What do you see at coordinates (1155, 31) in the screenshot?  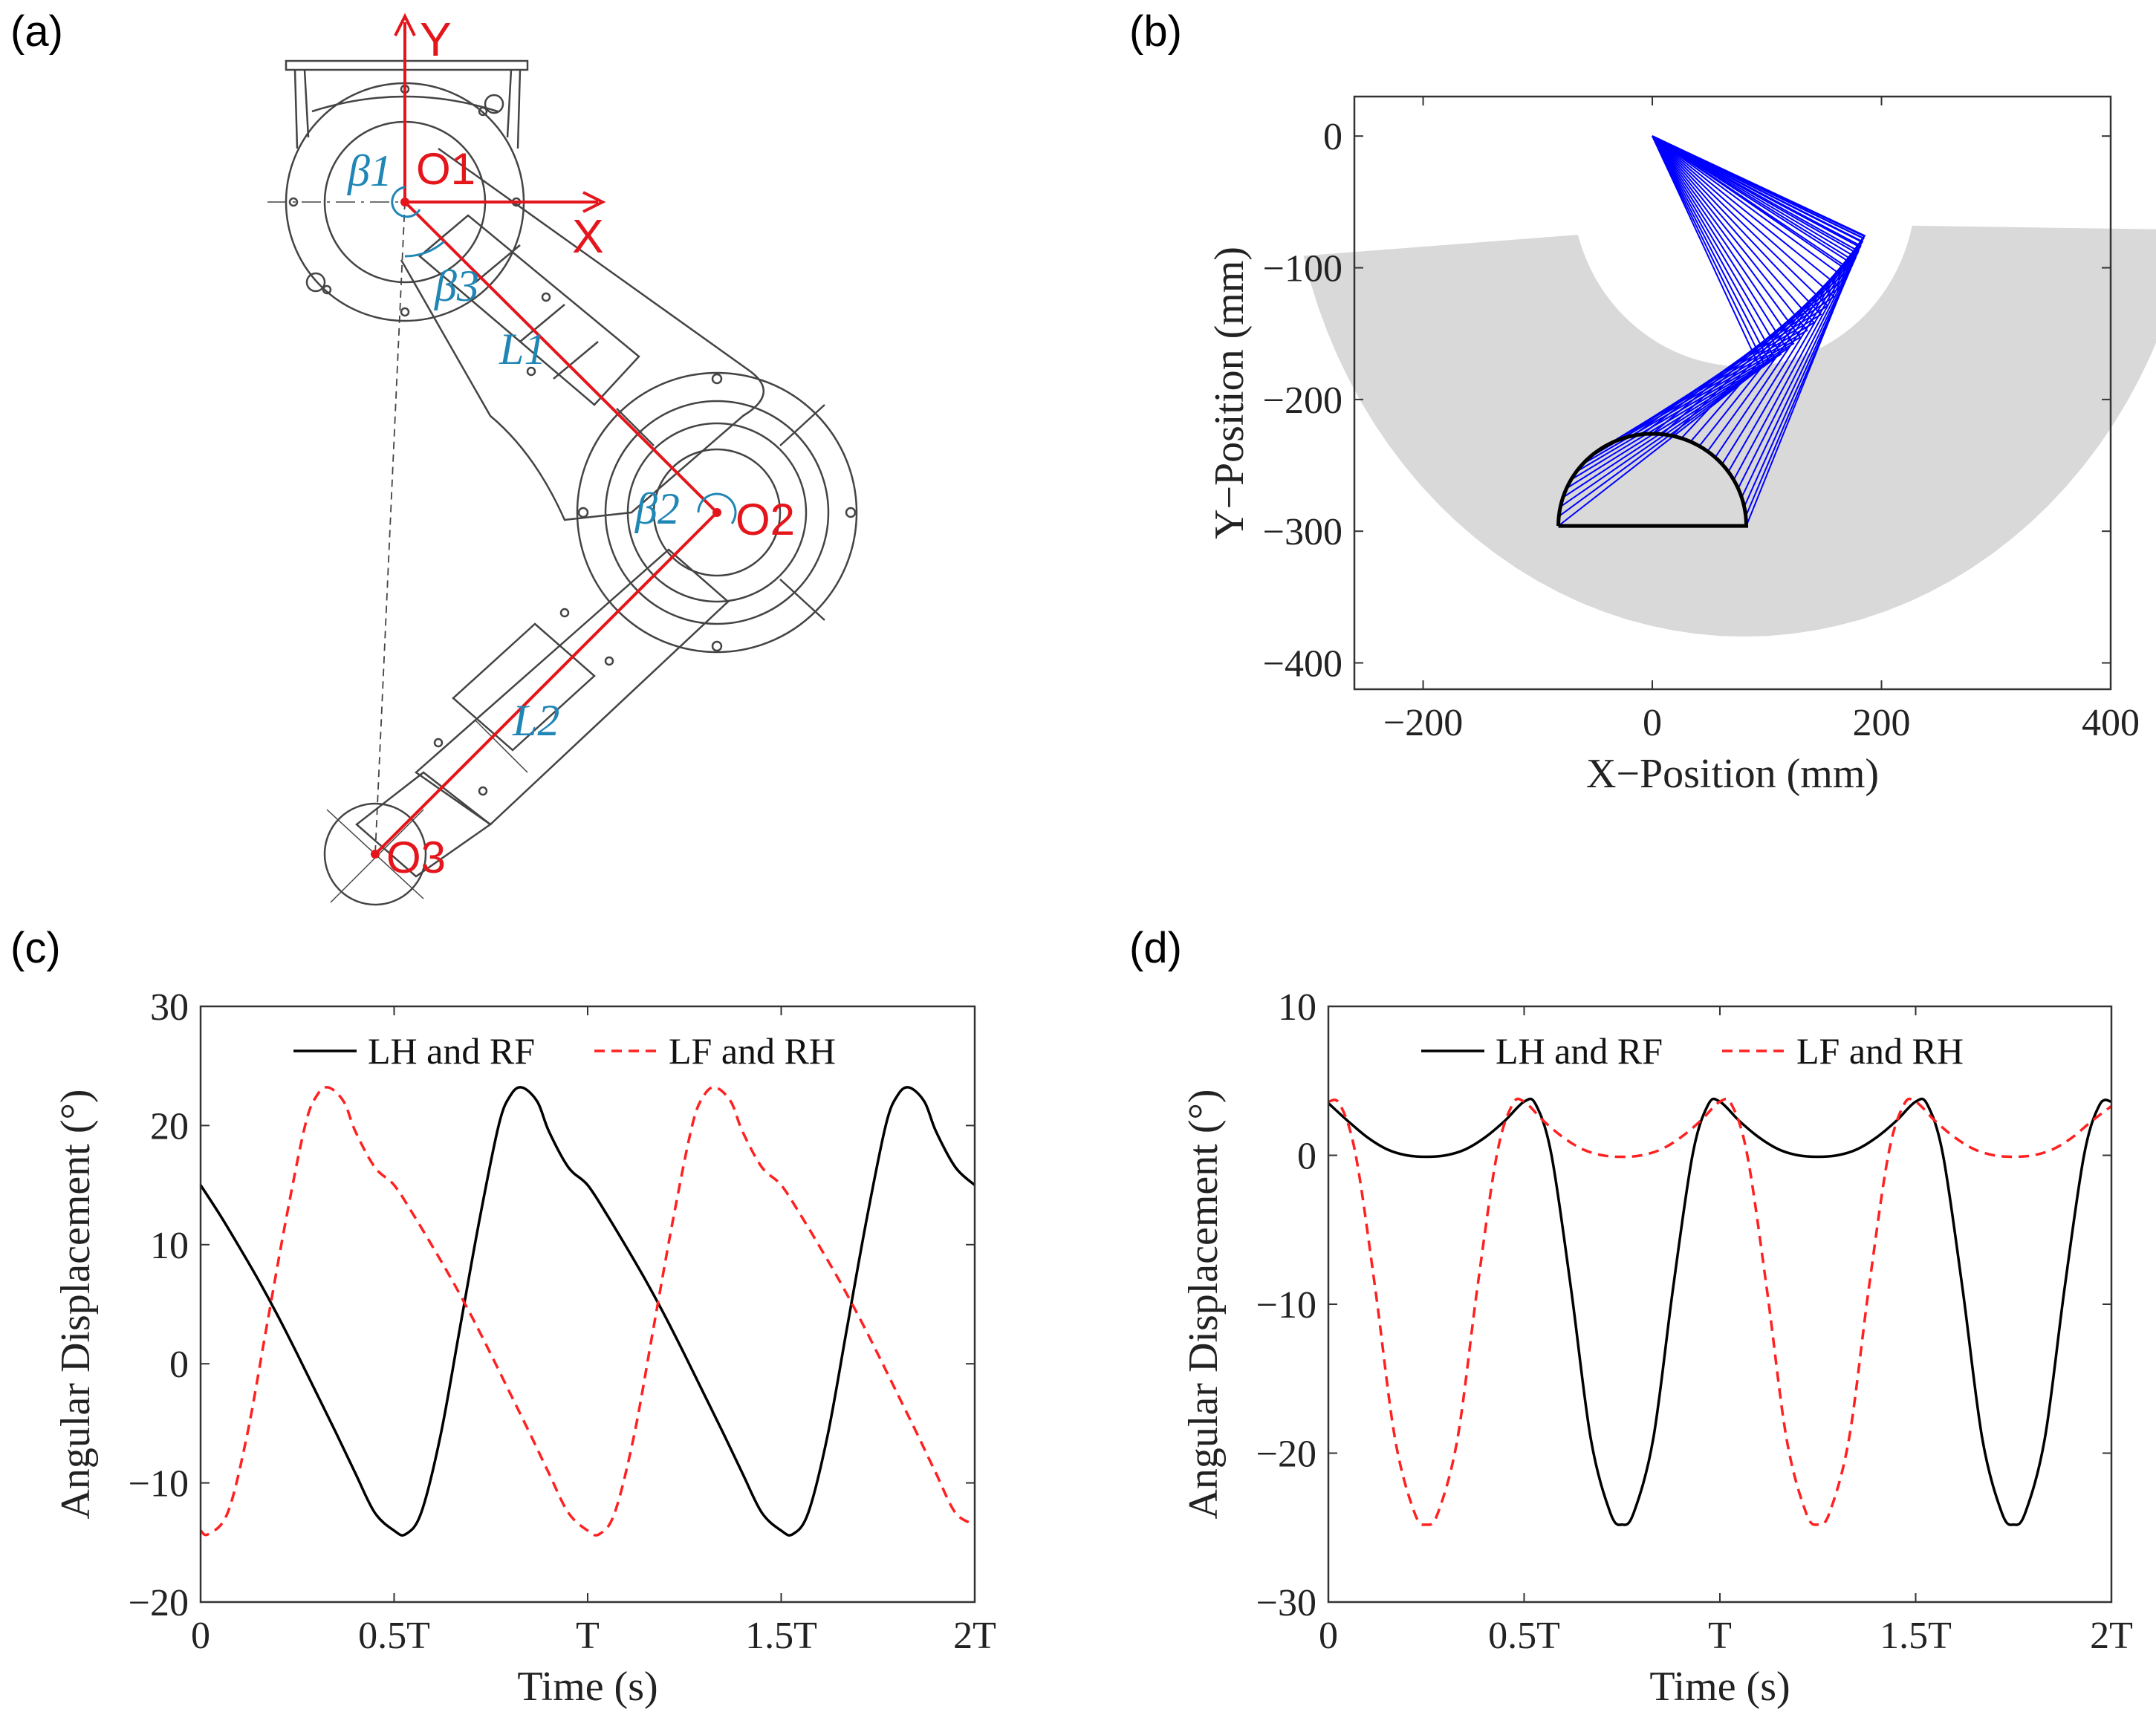 I see `panel-b-letter: (b)` at bounding box center [1155, 31].